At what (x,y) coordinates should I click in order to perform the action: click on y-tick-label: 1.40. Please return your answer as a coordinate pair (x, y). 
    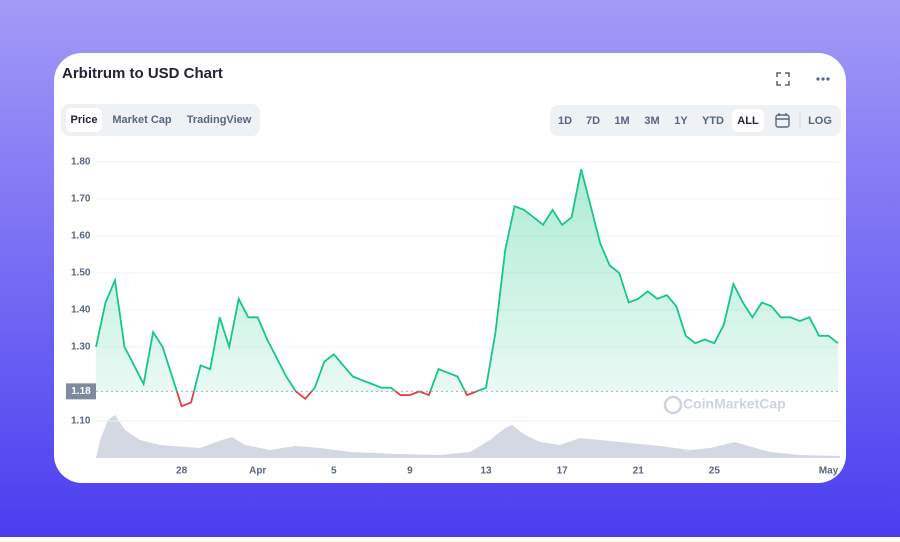
    Looking at the image, I should click on (81, 310).